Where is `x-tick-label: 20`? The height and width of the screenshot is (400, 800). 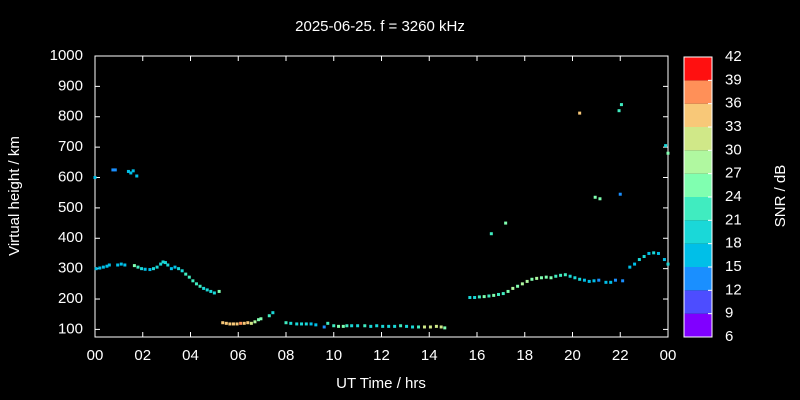 x-tick-label: 20 is located at coordinates (572, 355).